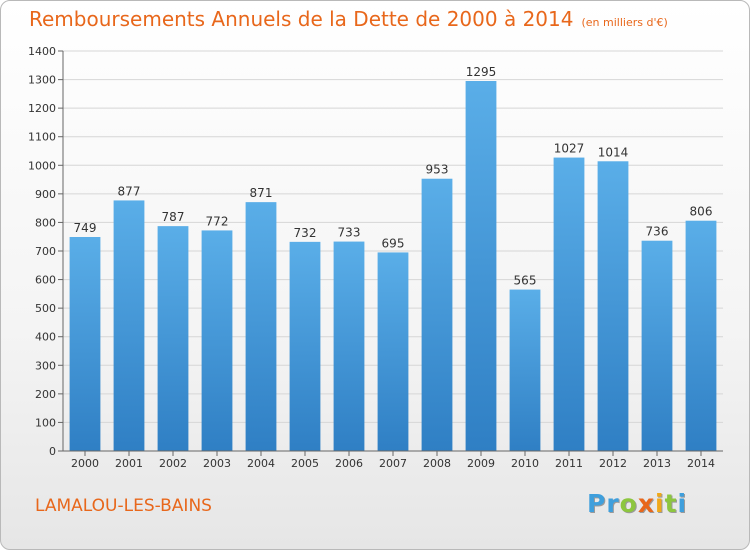  I want to click on logo-letter: t, so click(671, 503).